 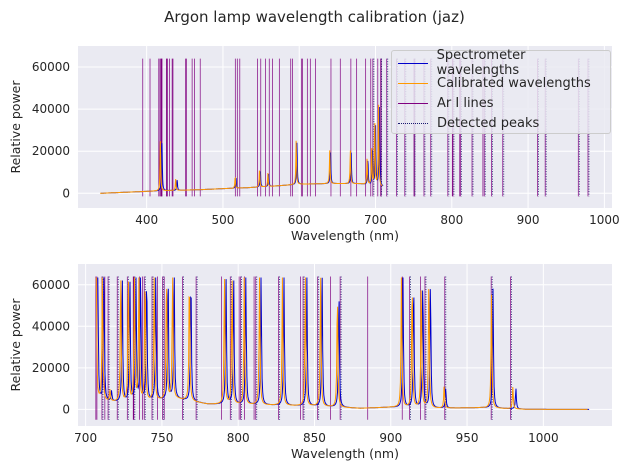 What do you see at coordinates (465, 103) in the screenshot?
I see `legend-label: Ar I lines` at bounding box center [465, 103].